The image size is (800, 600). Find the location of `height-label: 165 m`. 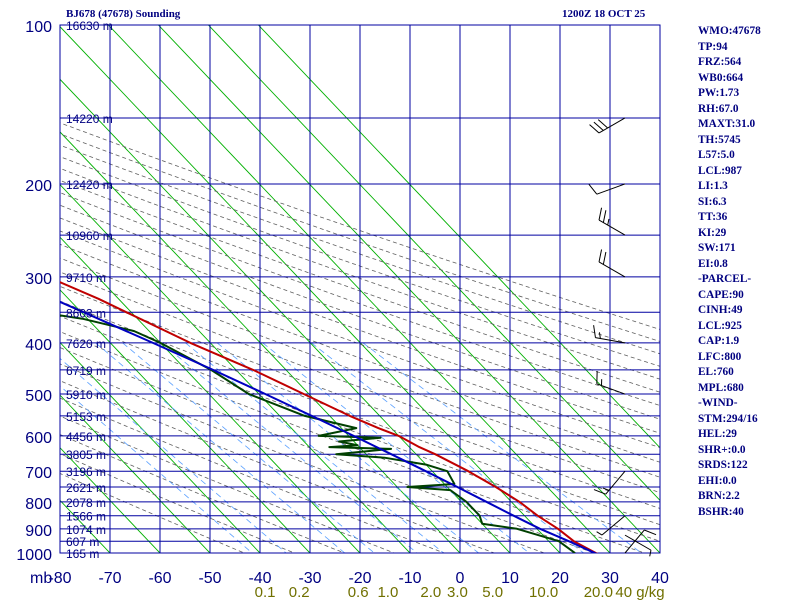

height-label: 165 m is located at coordinates (82, 554).